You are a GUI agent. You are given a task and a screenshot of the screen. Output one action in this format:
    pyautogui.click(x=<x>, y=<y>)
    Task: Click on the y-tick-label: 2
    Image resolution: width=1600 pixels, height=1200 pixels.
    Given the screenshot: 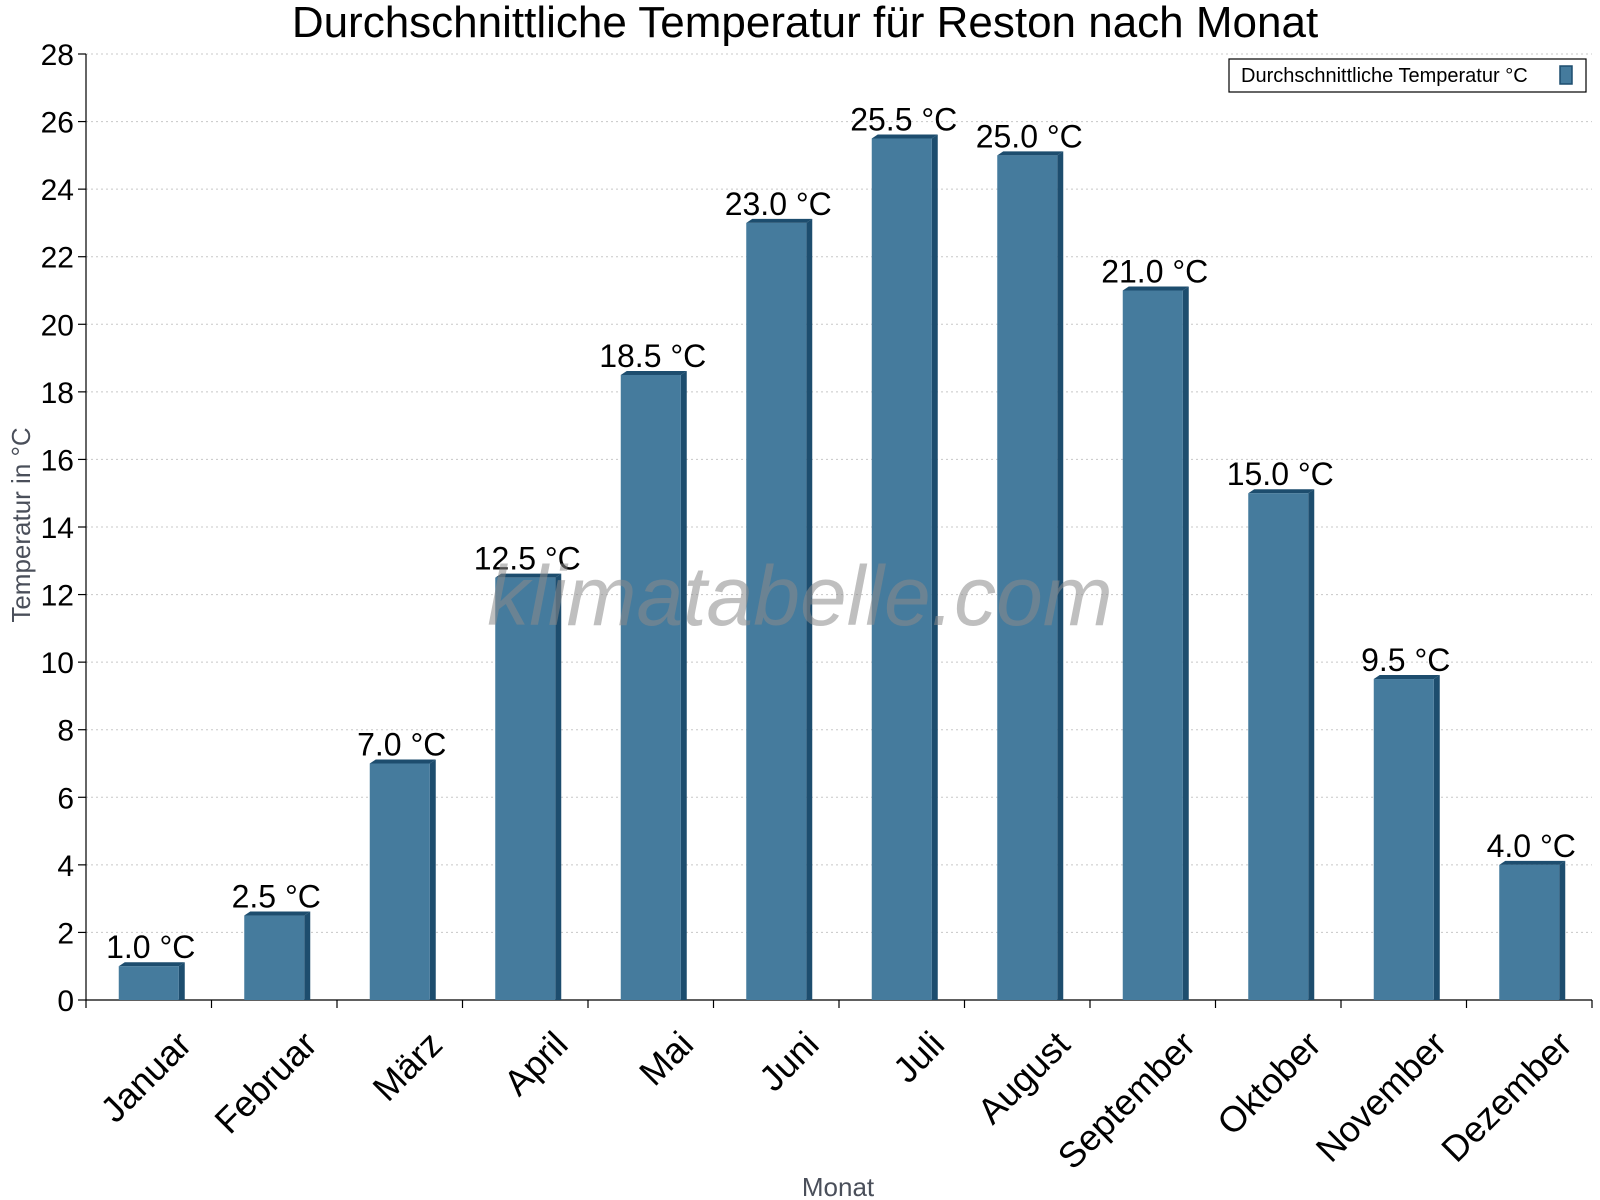 What is the action you would take?
    pyautogui.click(x=65, y=933)
    